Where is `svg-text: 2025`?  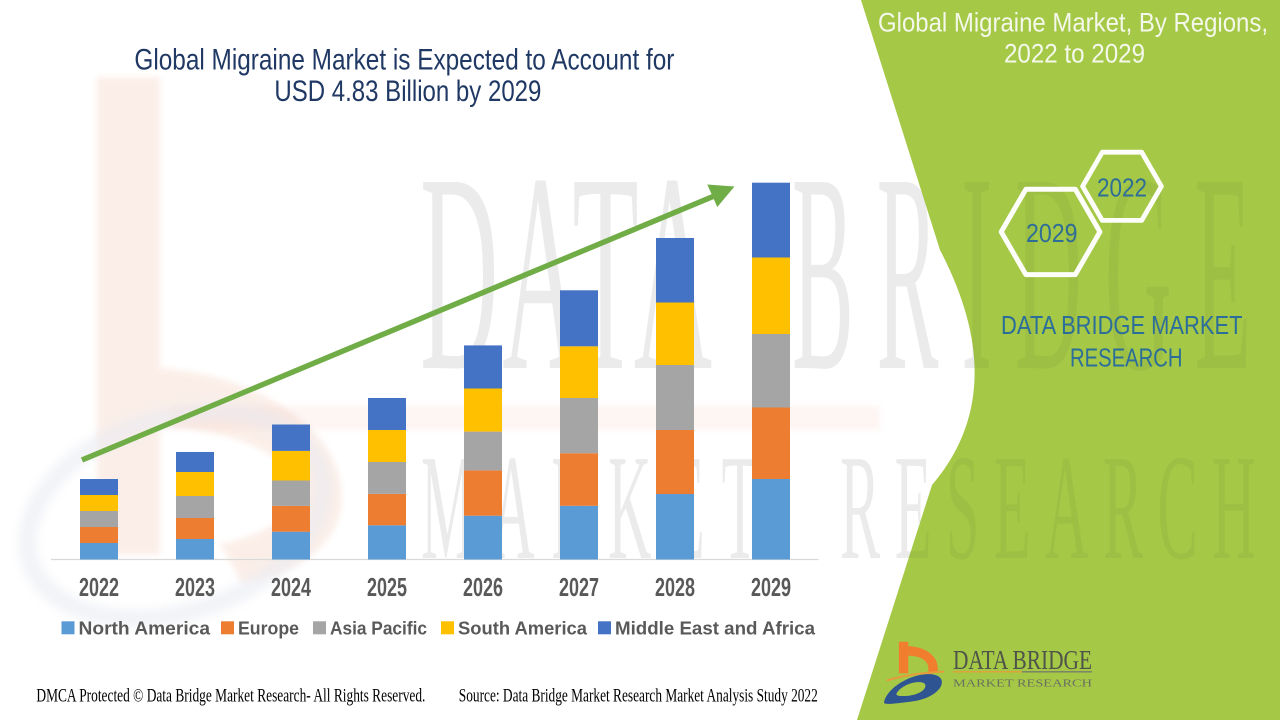 svg-text: 2025 is located at coordinates (387, 588).